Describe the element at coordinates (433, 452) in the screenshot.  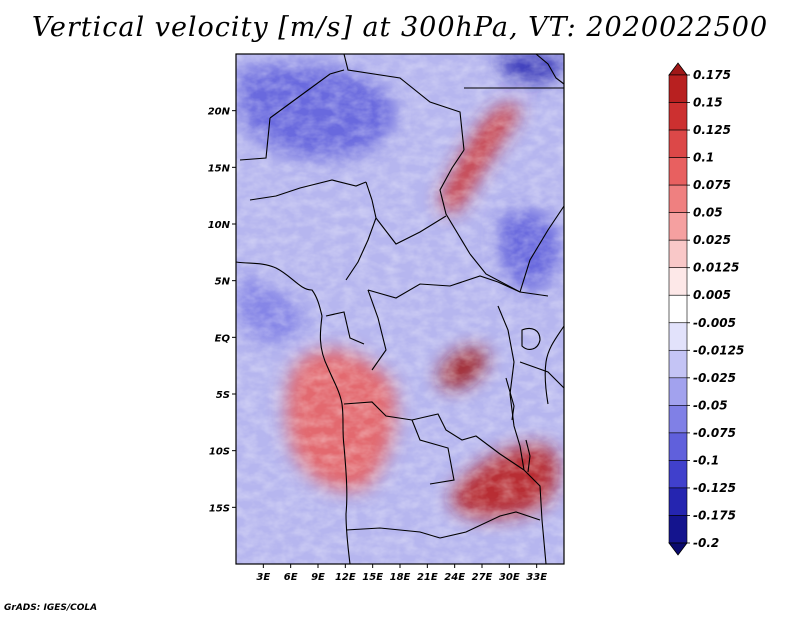
I see `border-angola-zambia` at that location.